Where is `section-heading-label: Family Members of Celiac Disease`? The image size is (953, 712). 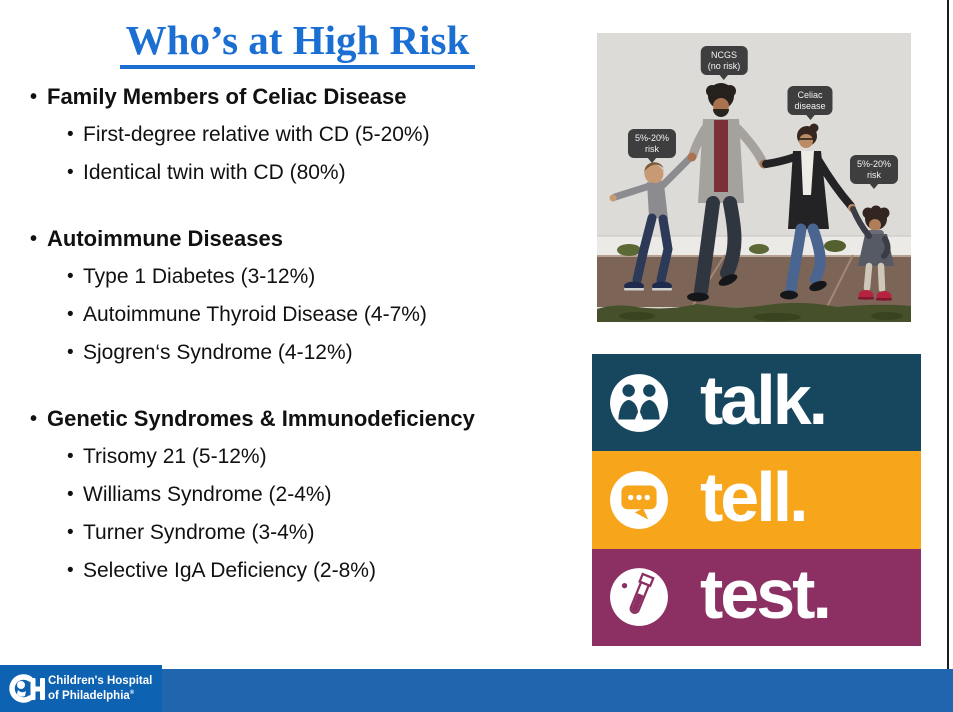
section-heading-label: Family Members of Celiac Disease is located at coordinates (227, 96).